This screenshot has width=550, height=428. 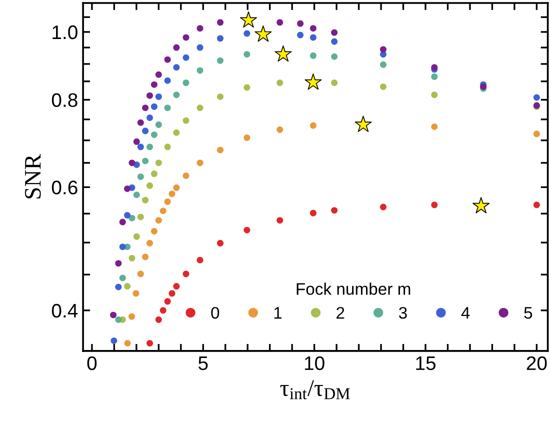 I want to click on y-axis-title: SNR, so click(x=32, y=176).